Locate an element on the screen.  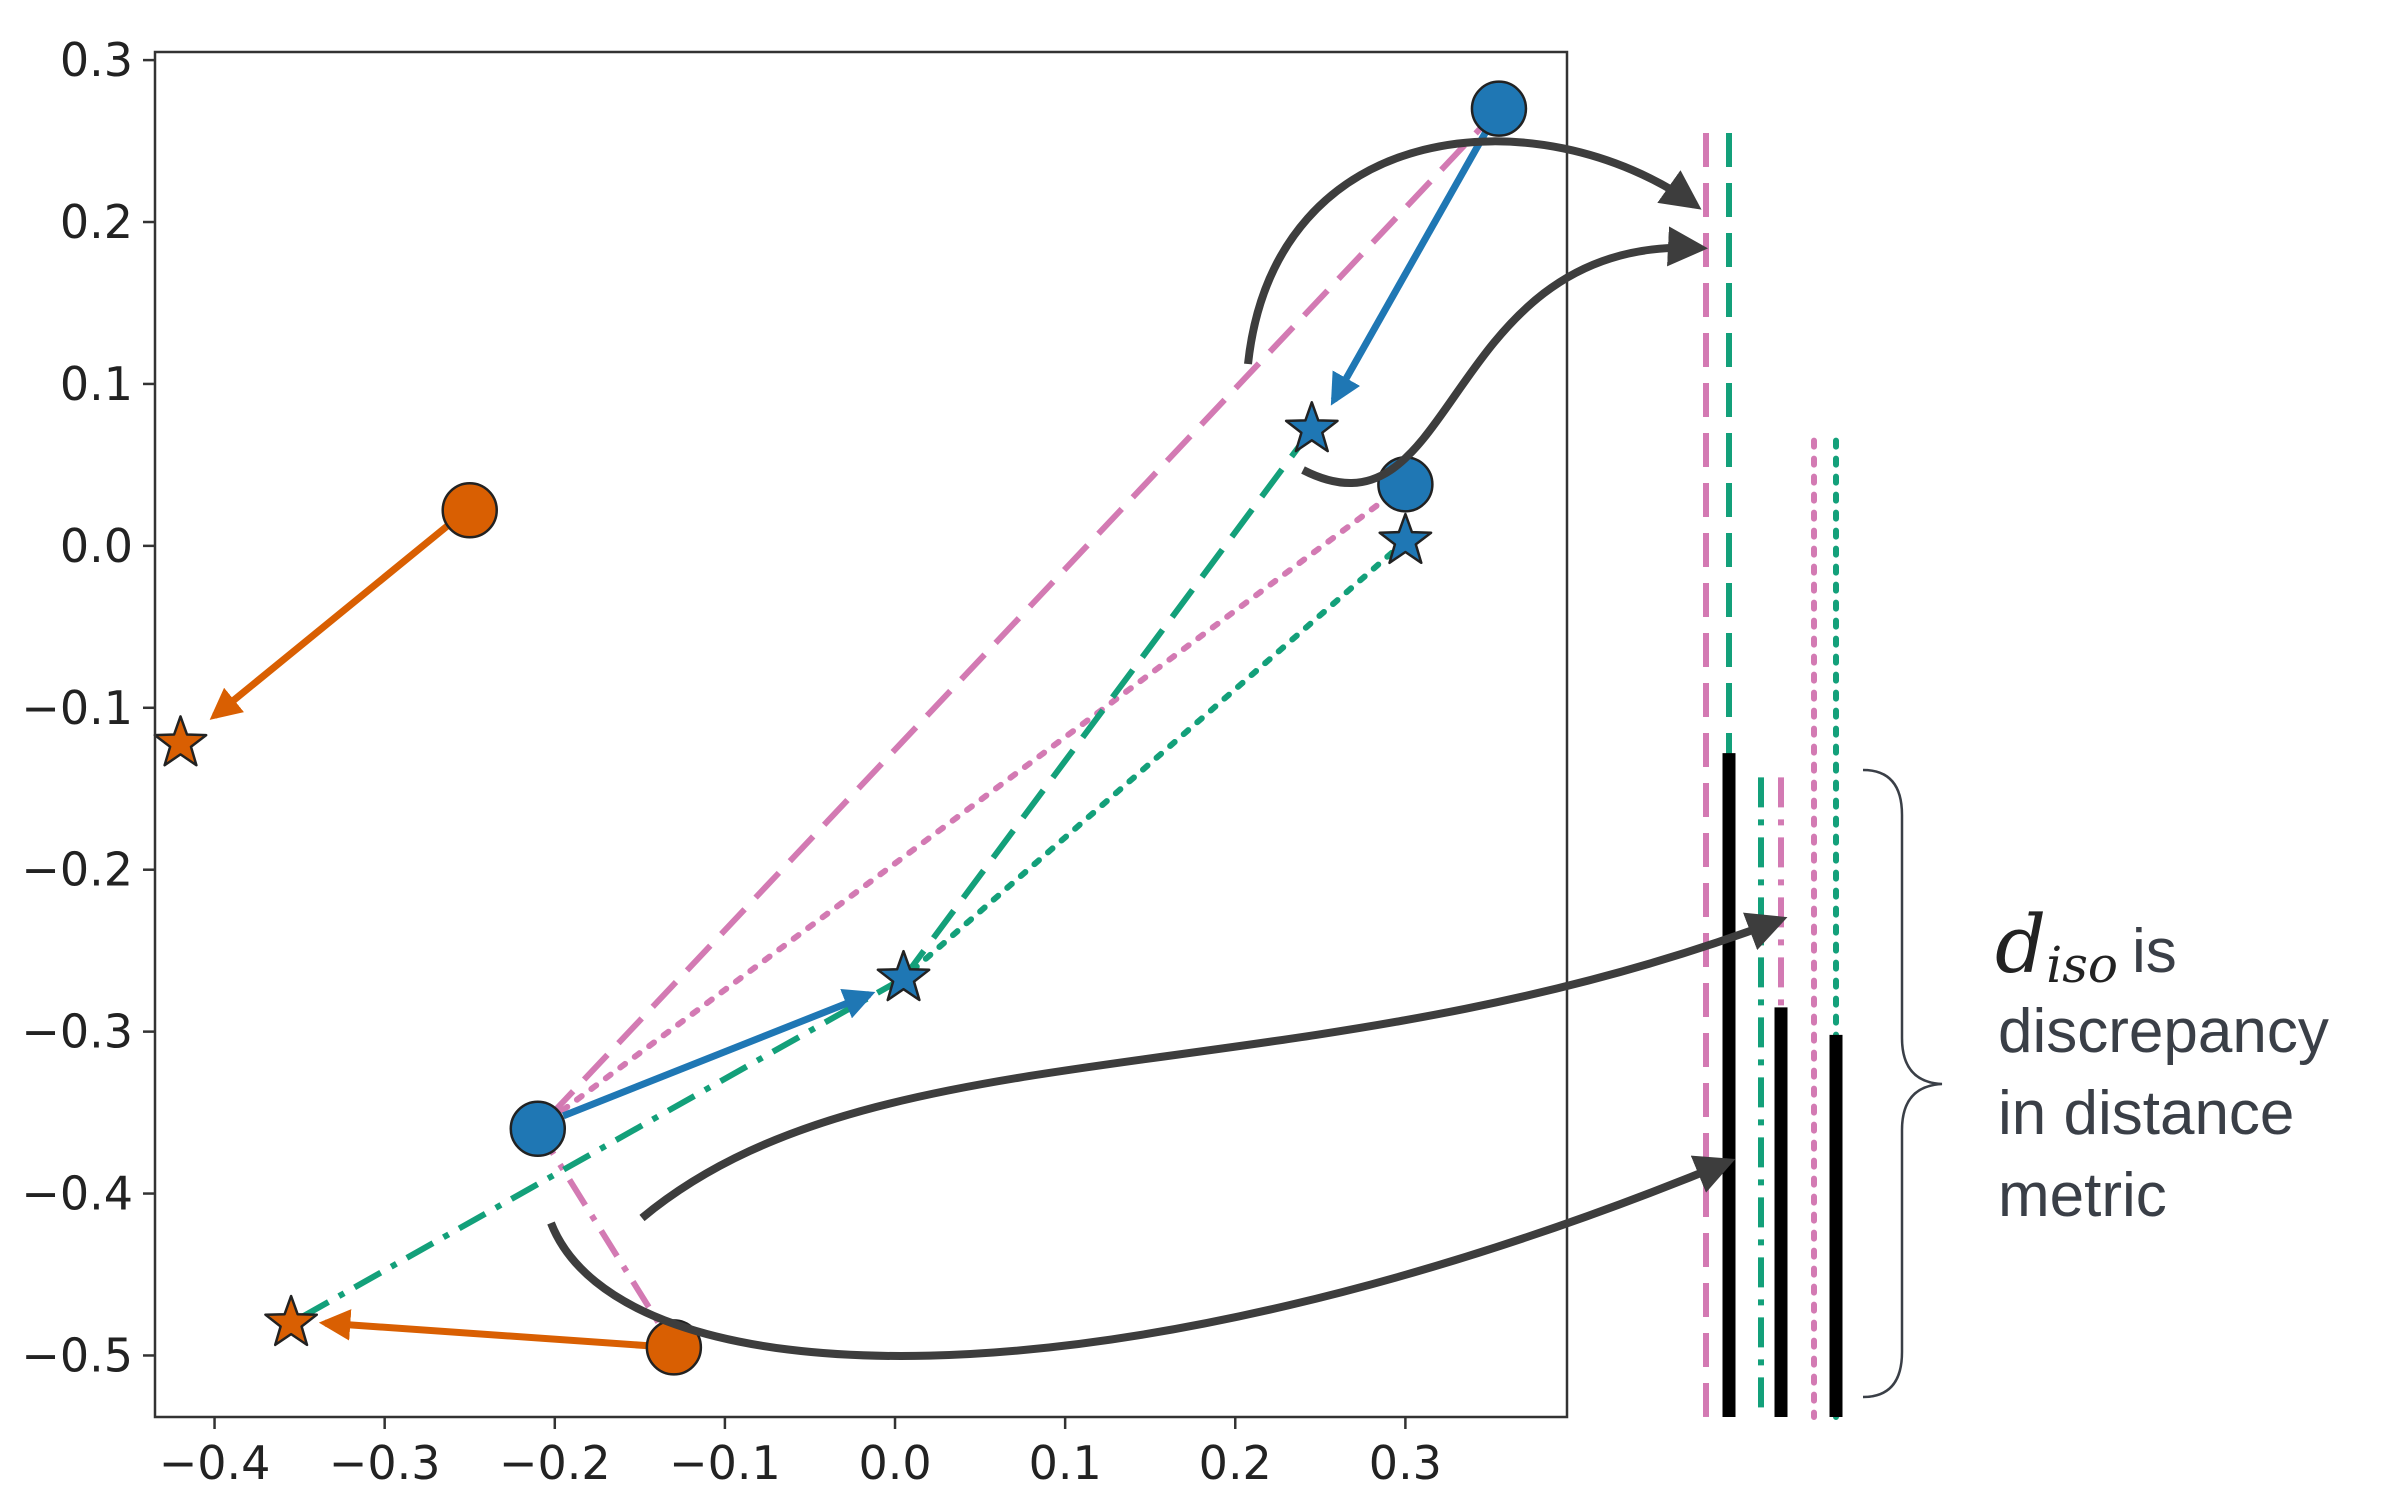
blue-b-circle-point is located at coordinates (1405, 484).